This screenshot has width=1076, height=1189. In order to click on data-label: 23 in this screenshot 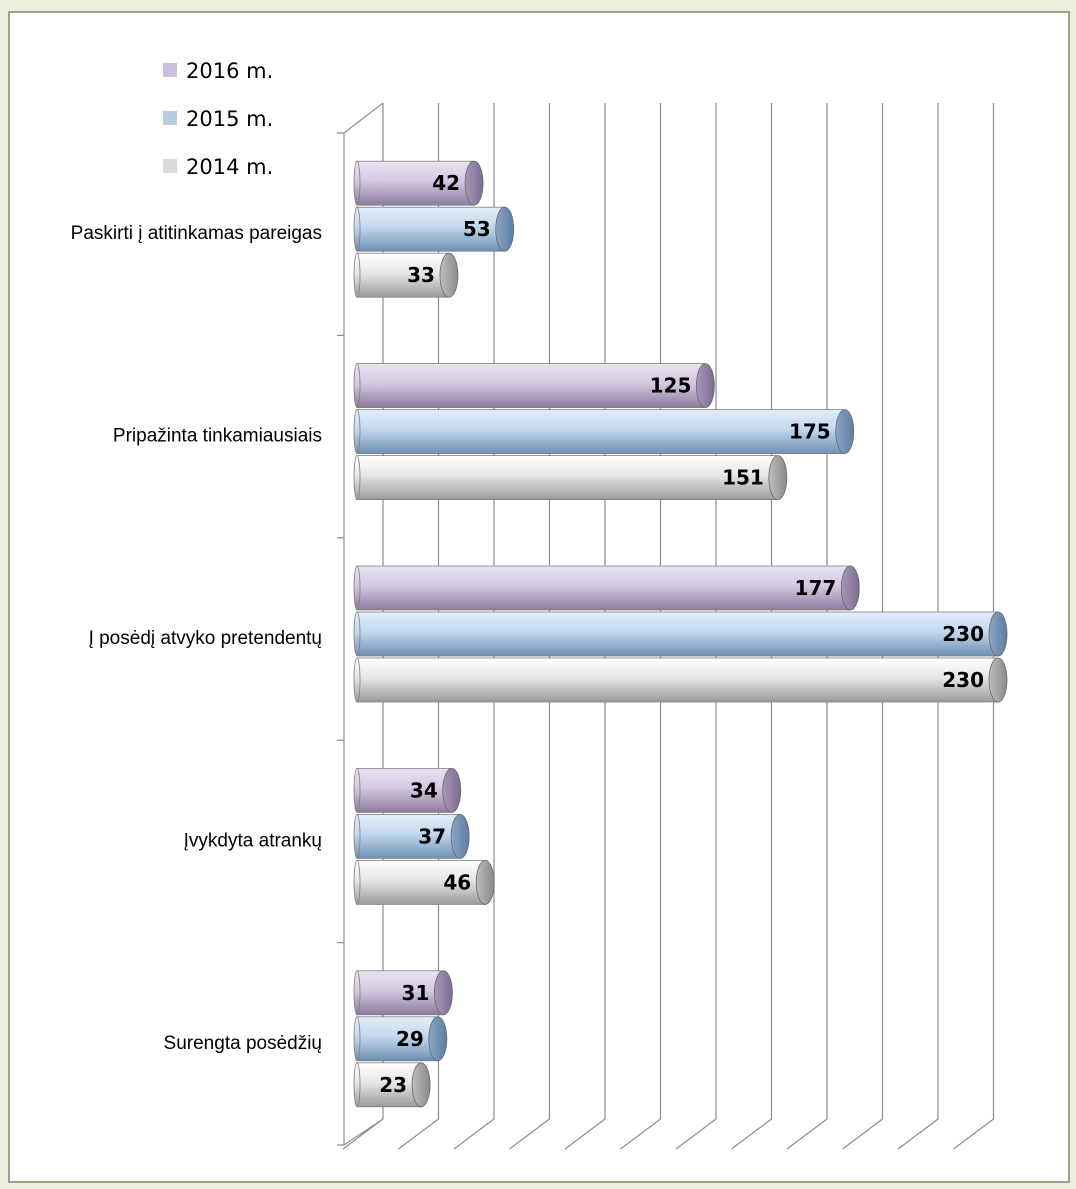, I will do `click(393, 1085)`.